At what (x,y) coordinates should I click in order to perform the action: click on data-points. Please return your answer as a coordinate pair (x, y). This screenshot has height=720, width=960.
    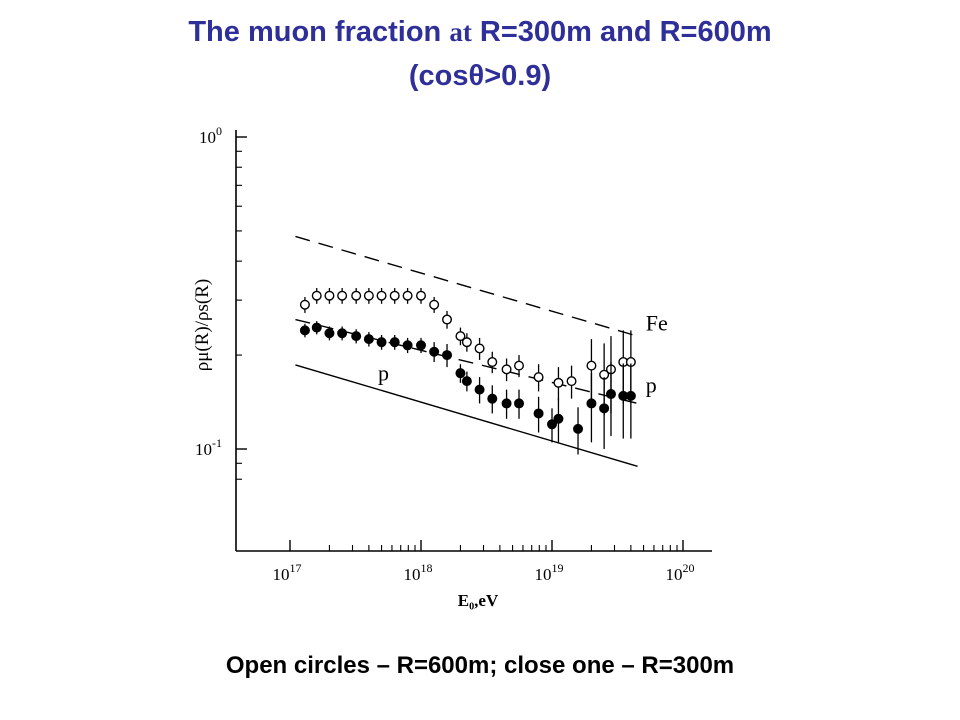
    Looking at the image, I should click on (467, 371).